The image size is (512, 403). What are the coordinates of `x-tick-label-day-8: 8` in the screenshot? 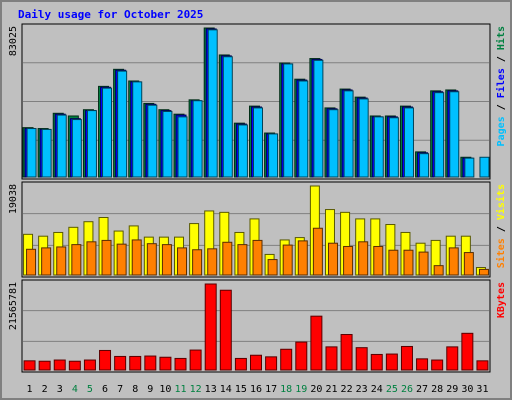 It's located at (135, 389).